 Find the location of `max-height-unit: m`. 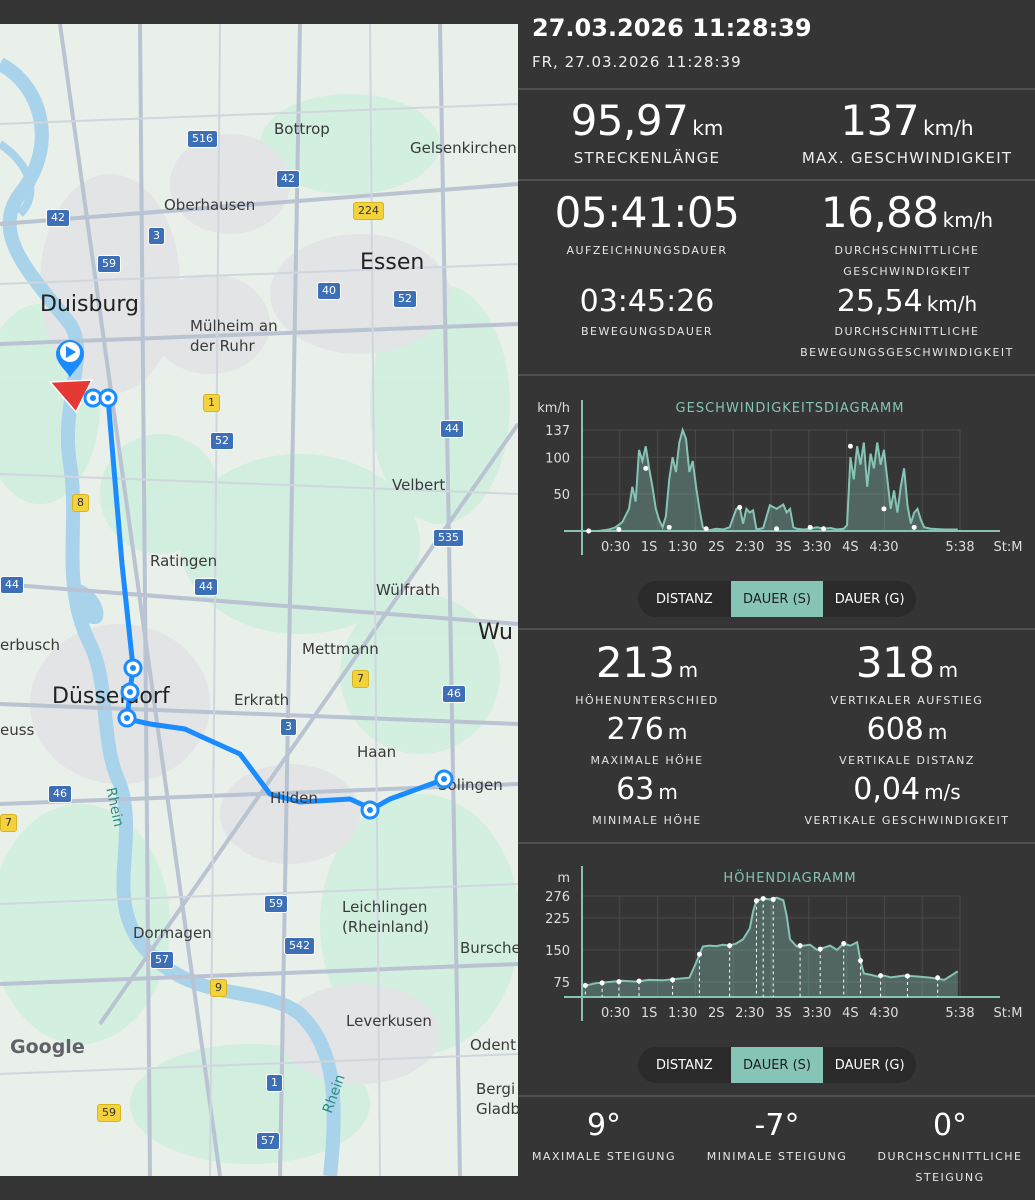

max-height-unit: m is located at coordinates (677, 732).